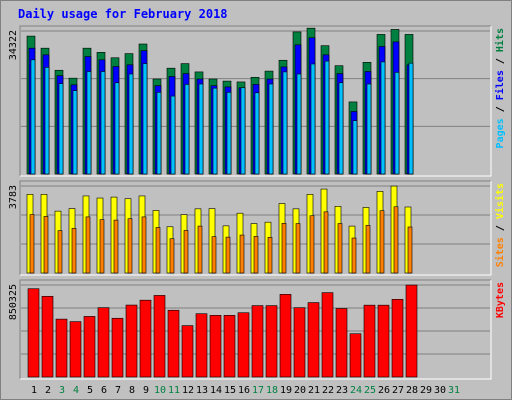 The image size is (512, 400). Describe the element at coordinates (426, 390) in the screenshot. I see `x-tick-label: 29` at that location.